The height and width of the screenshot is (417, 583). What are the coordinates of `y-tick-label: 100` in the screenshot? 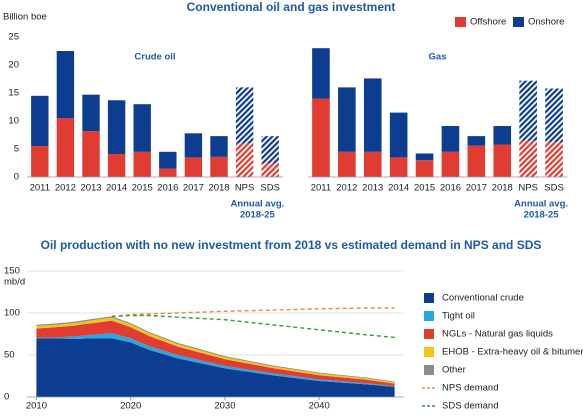 It's located at (12, 313).